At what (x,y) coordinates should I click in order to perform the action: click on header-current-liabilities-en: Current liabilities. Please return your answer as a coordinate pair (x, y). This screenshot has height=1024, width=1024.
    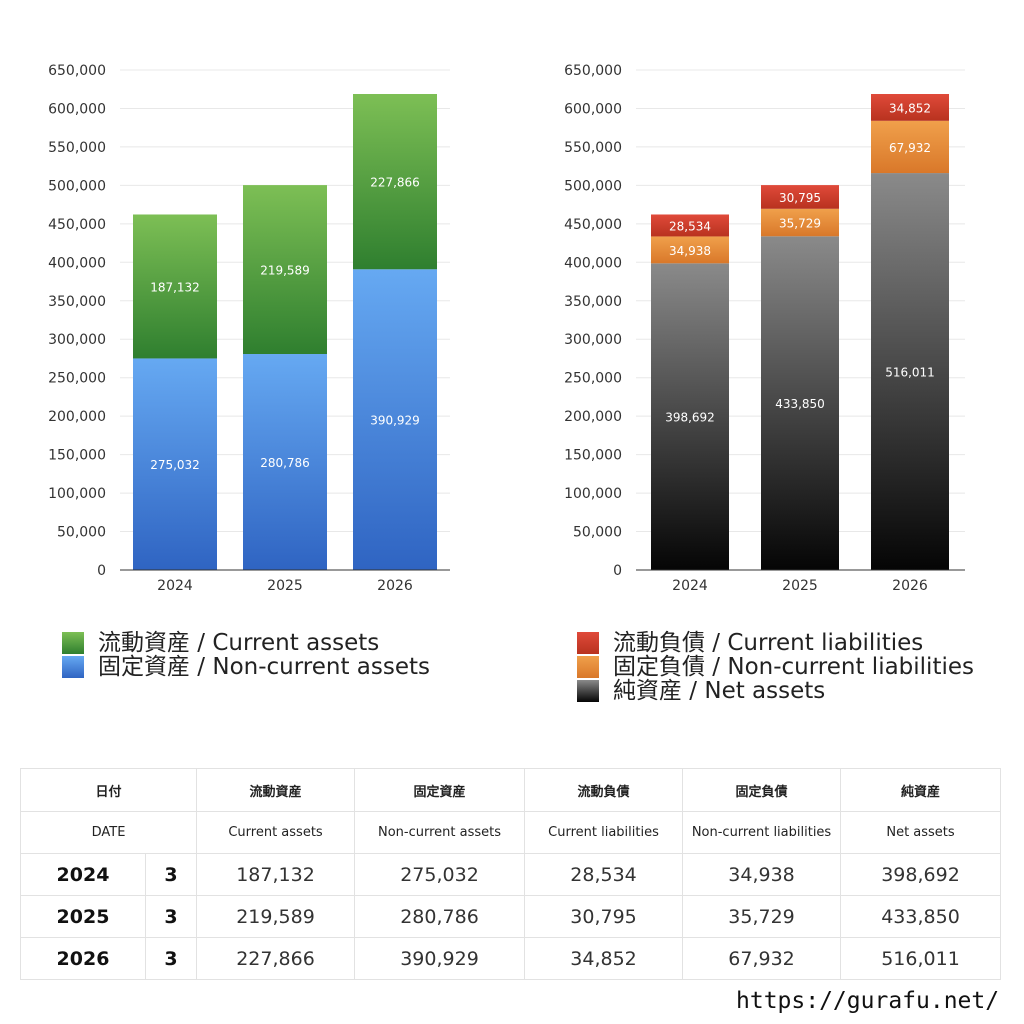
    Looking at the image, I should click on (604, 832).